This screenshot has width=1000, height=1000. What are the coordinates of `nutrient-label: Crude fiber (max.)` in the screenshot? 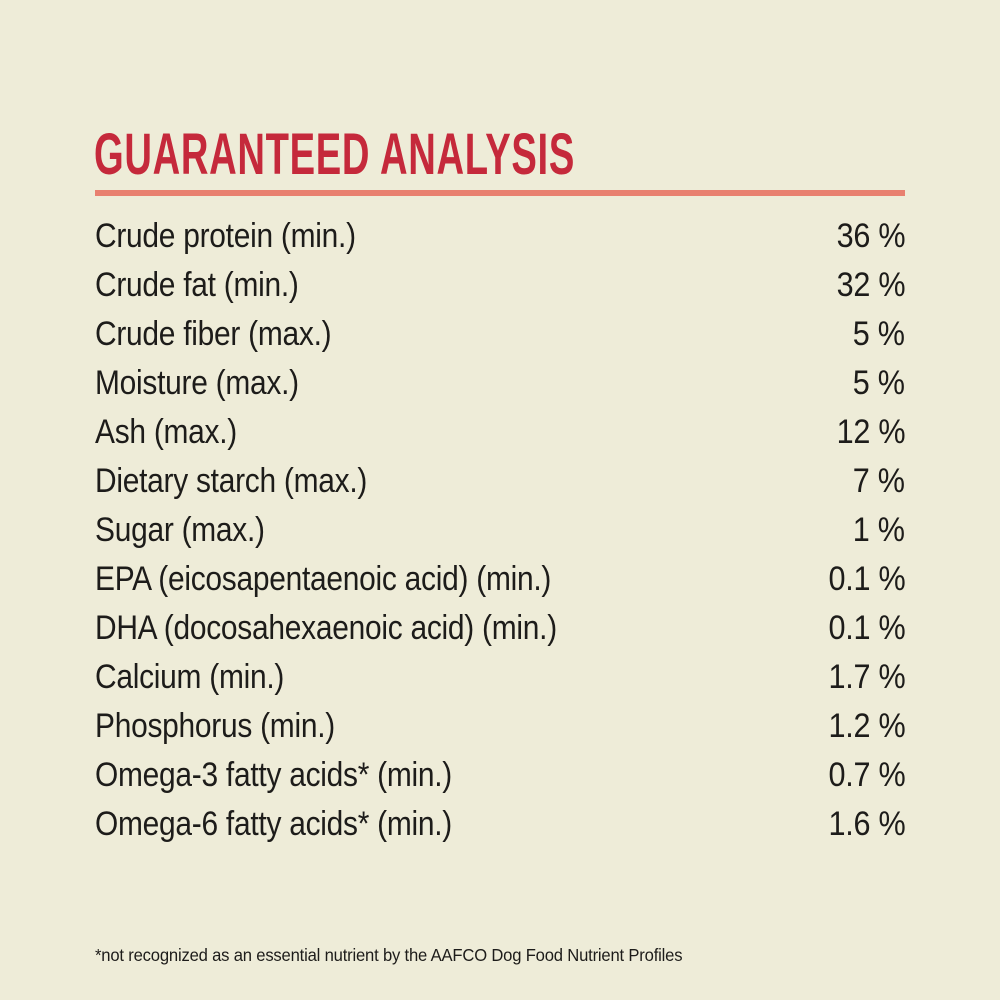 It's located at (213, 334).